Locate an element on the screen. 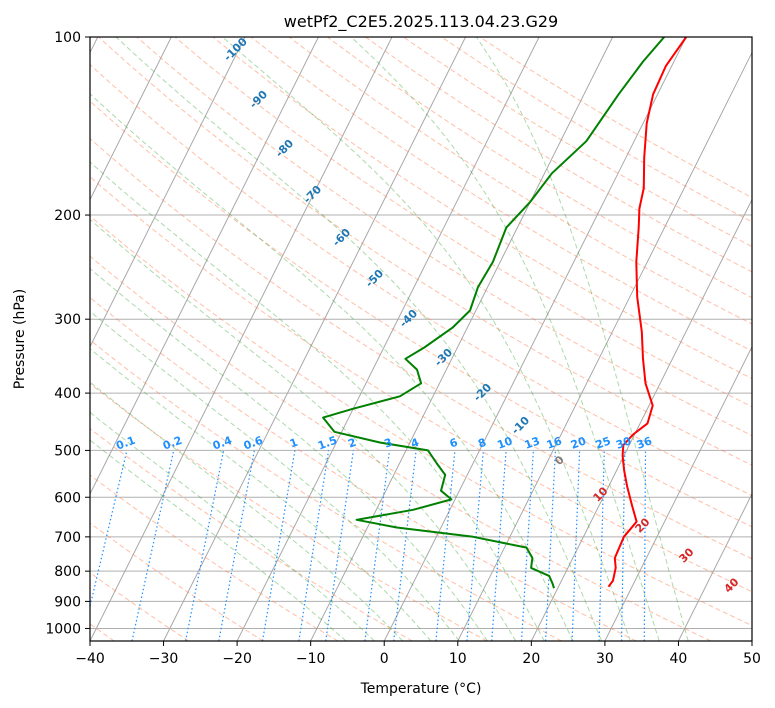 The width and height of the screenshot is (775, 708). x-tick-label: −40 is located at coordinates (90, 659).